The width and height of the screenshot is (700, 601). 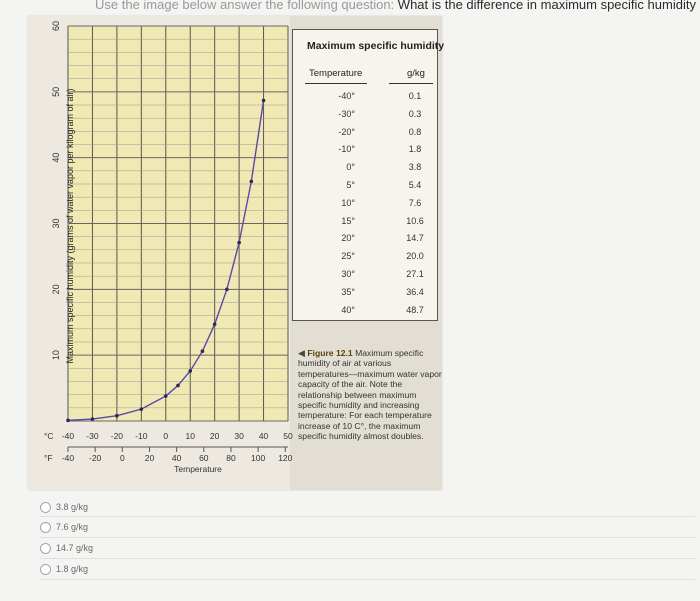 What do you see at coordinates (56, 92) in the screenshot?
I see `y-tick-label: 50` at bounding box center [56, 92].